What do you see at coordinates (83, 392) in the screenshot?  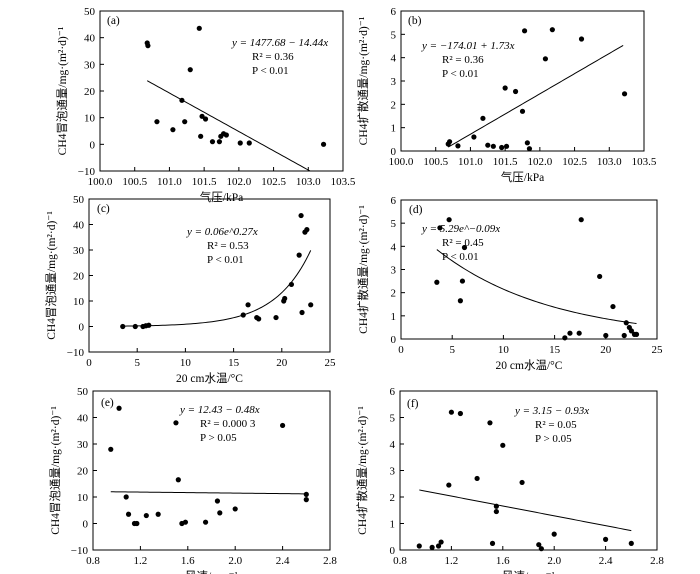 I see `y-tick-label: 50` at bounding box center [83, 392].